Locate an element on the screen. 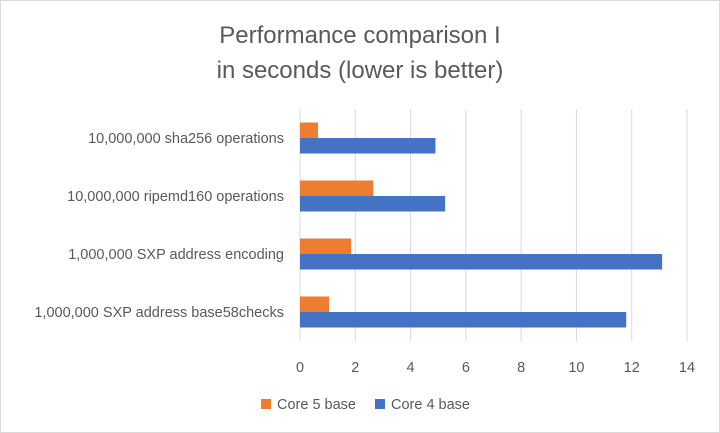  x-tick-label-7: 14 is located at coordinates (687, 368).